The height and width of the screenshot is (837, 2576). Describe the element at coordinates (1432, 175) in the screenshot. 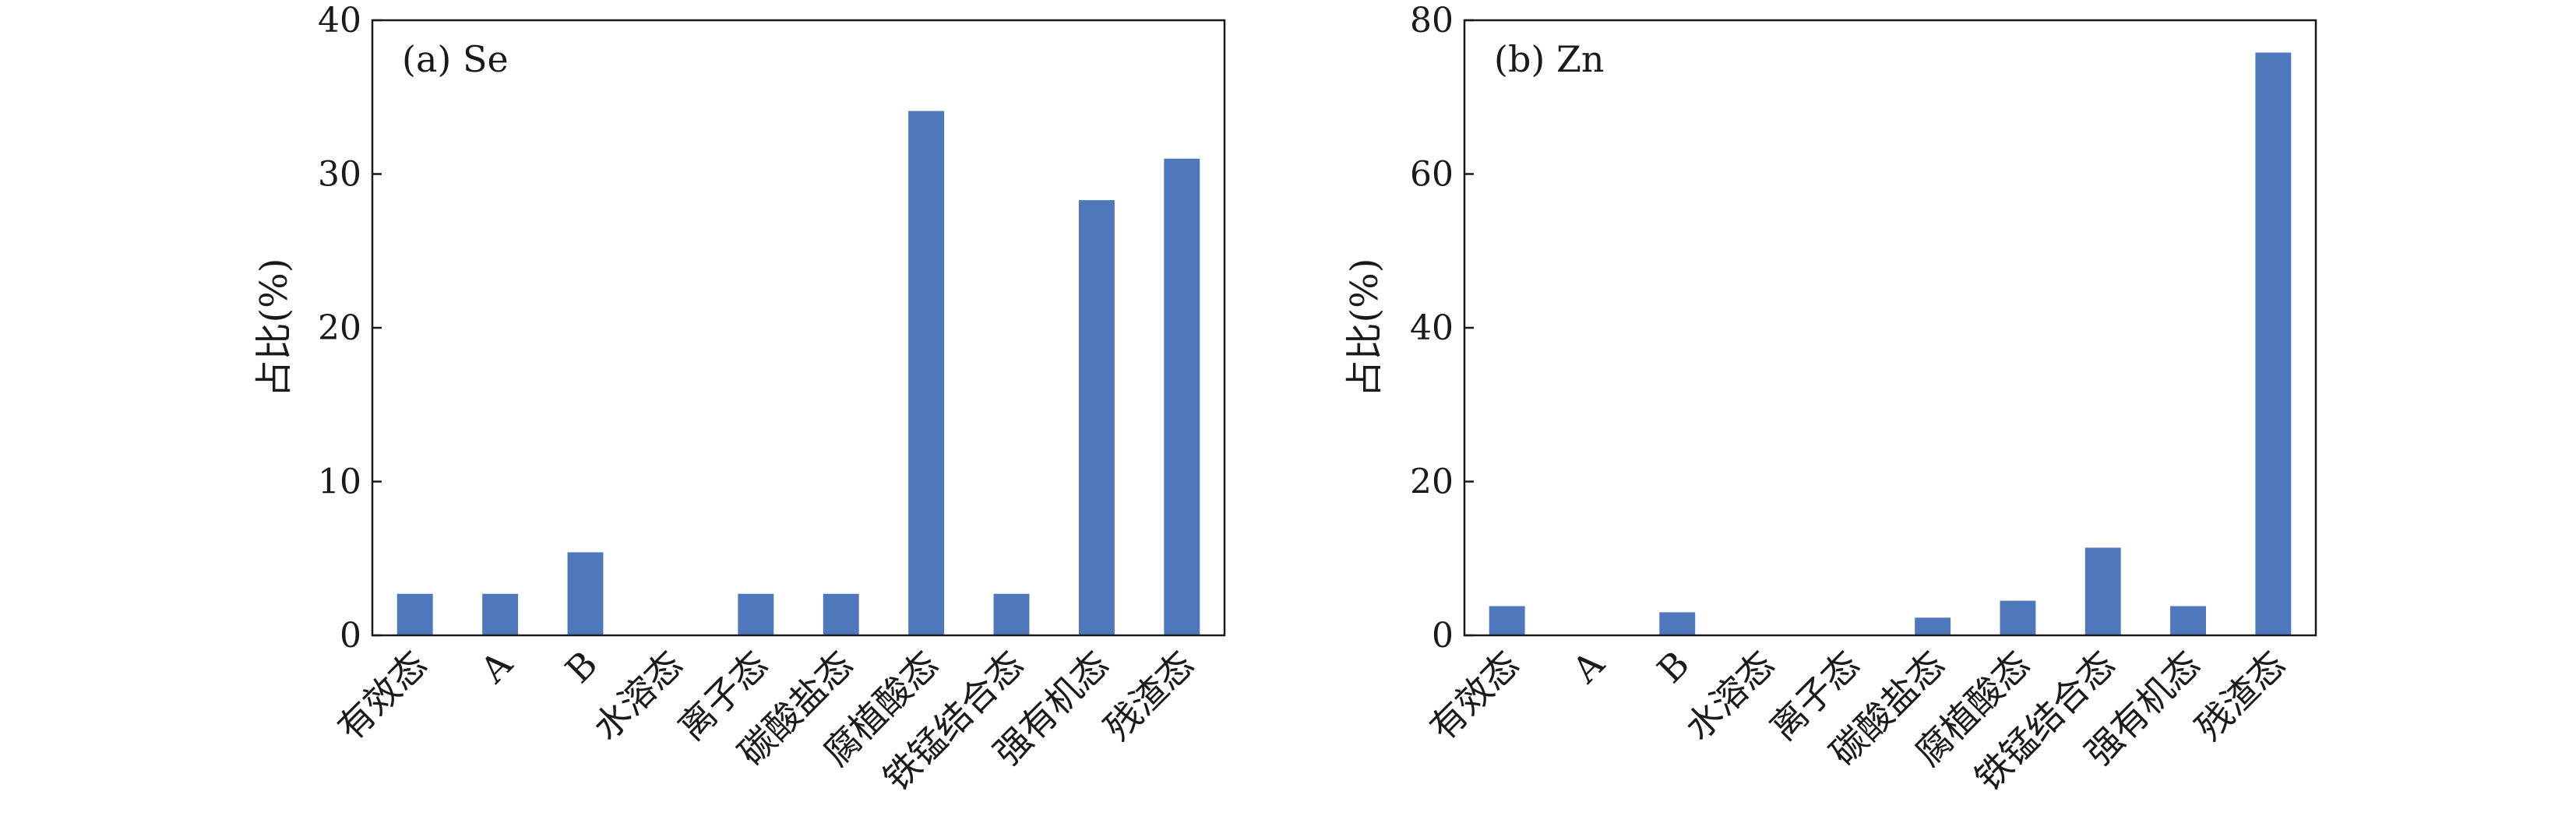

I see `y-tick-label: 60` at that location.